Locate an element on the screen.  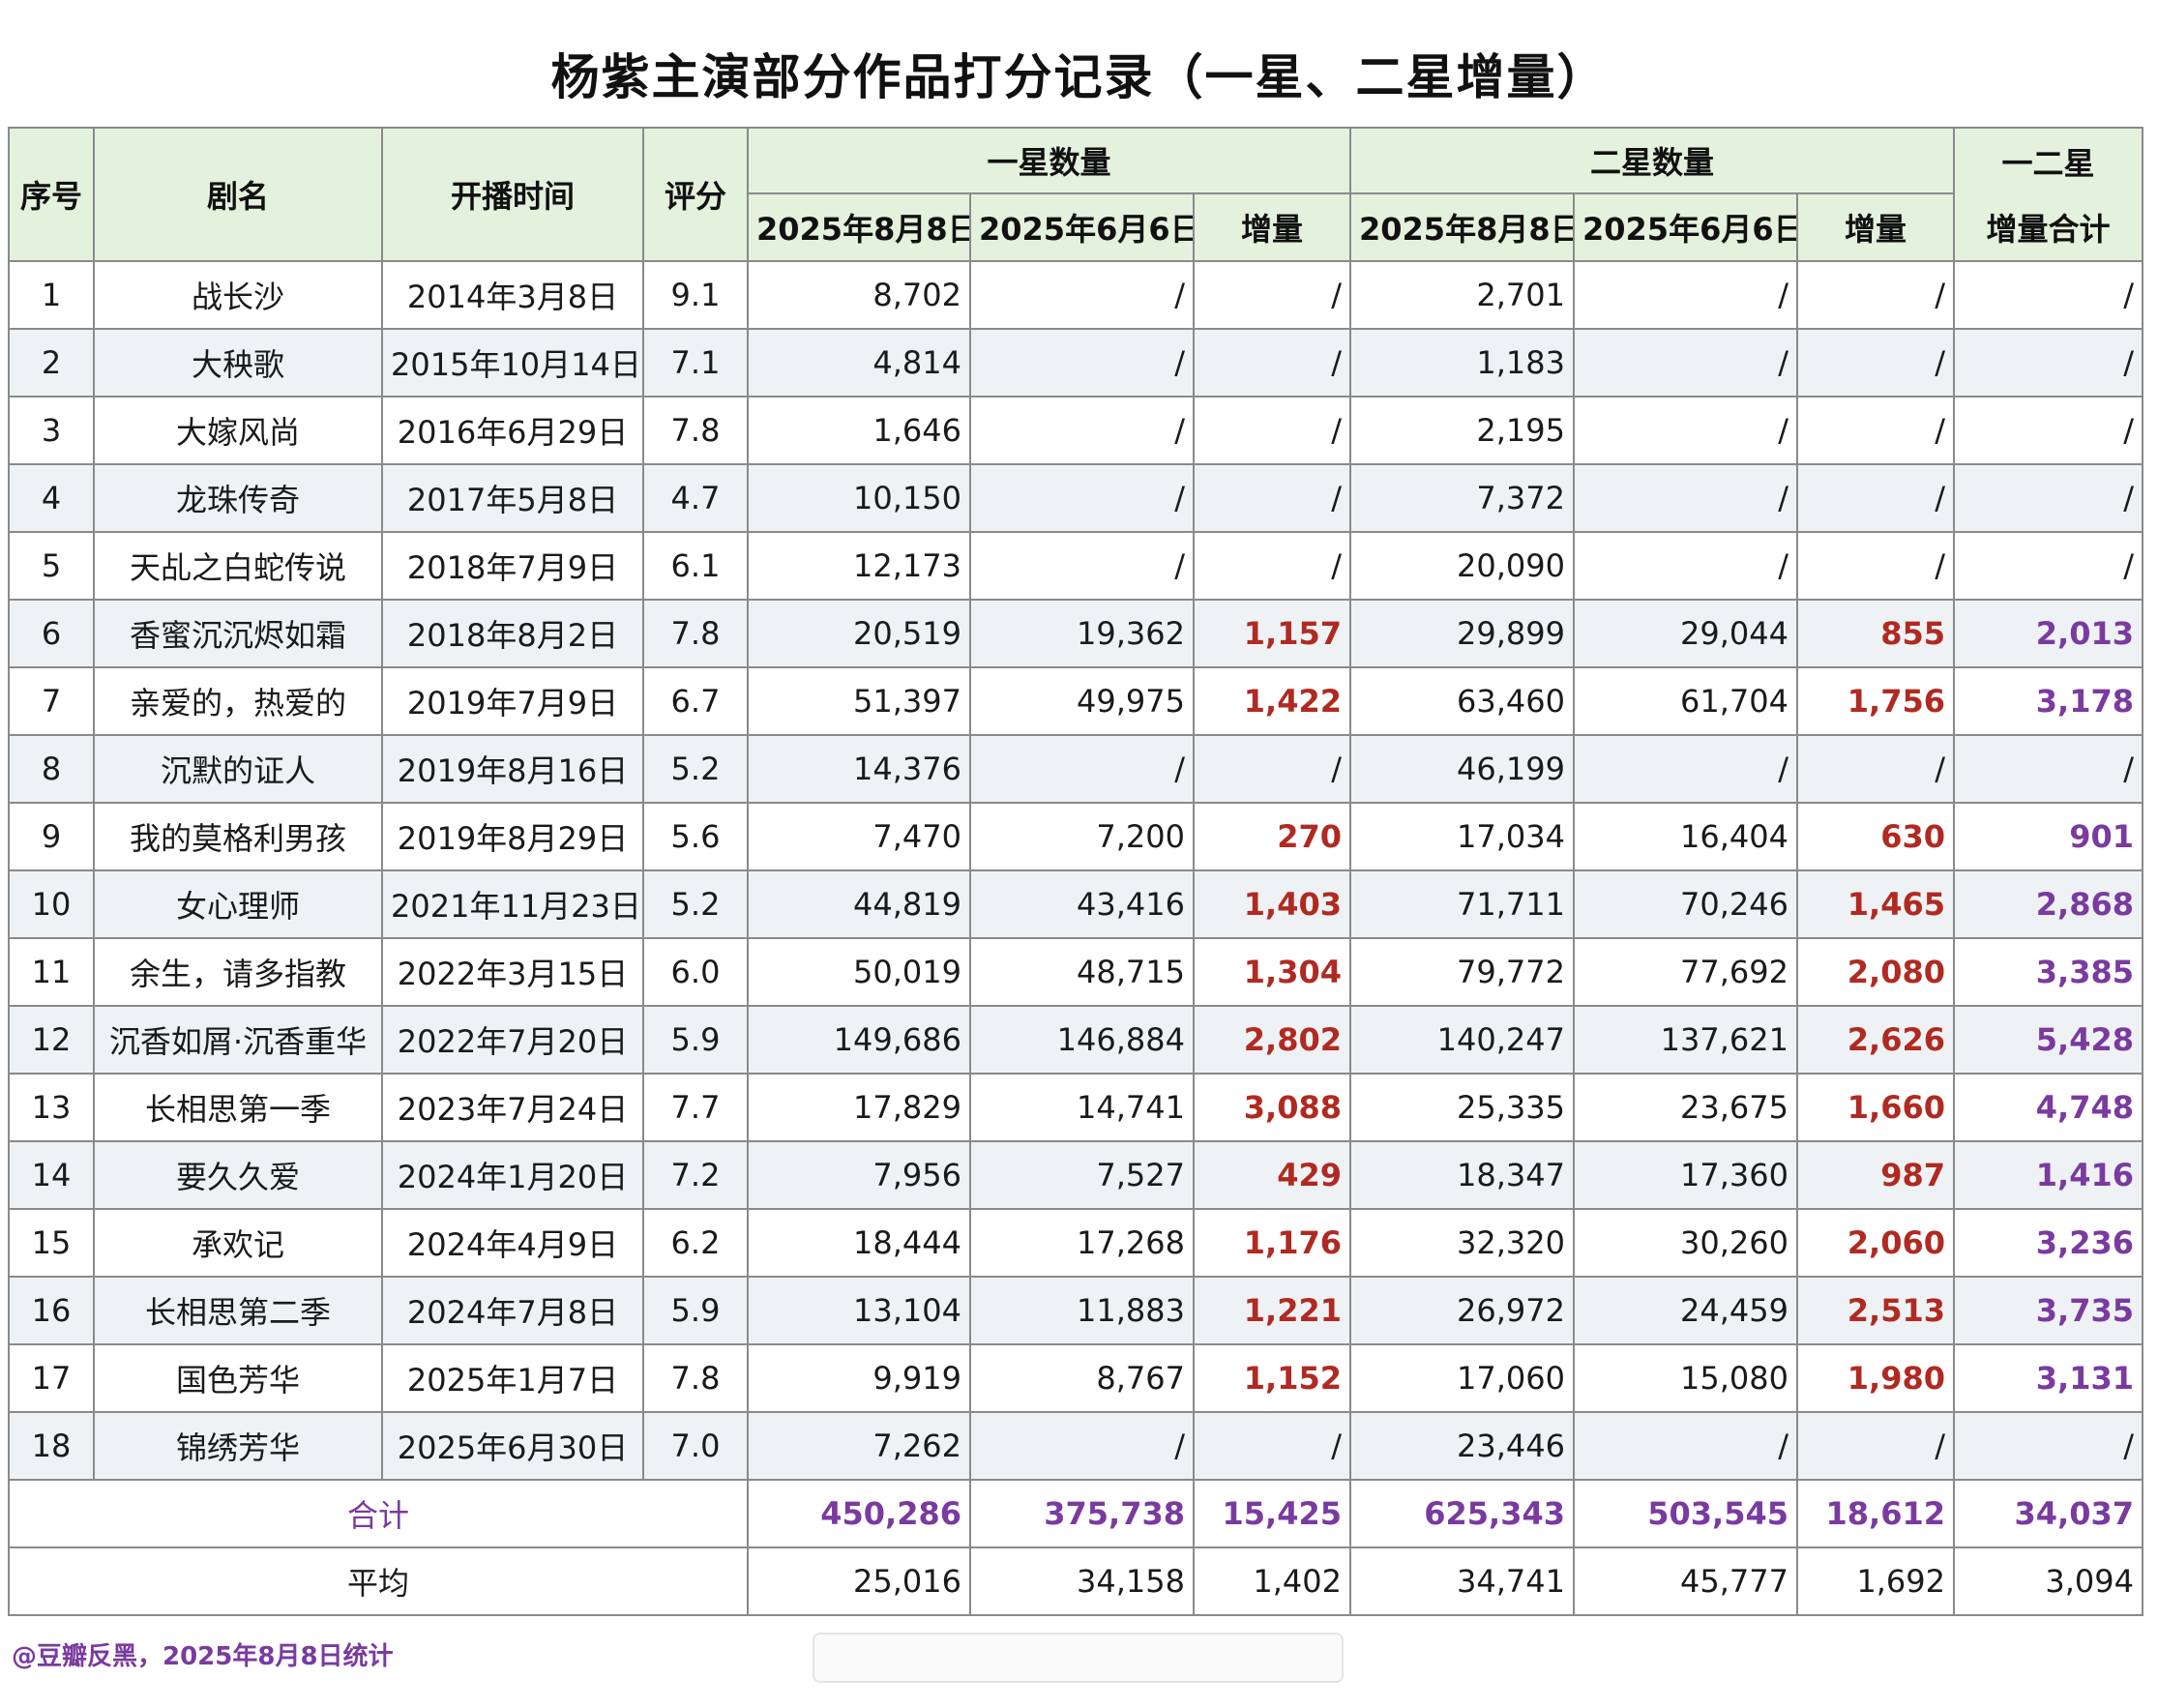
cell-one-star-delta: 1,422 is located at coordinates (1272, 701).